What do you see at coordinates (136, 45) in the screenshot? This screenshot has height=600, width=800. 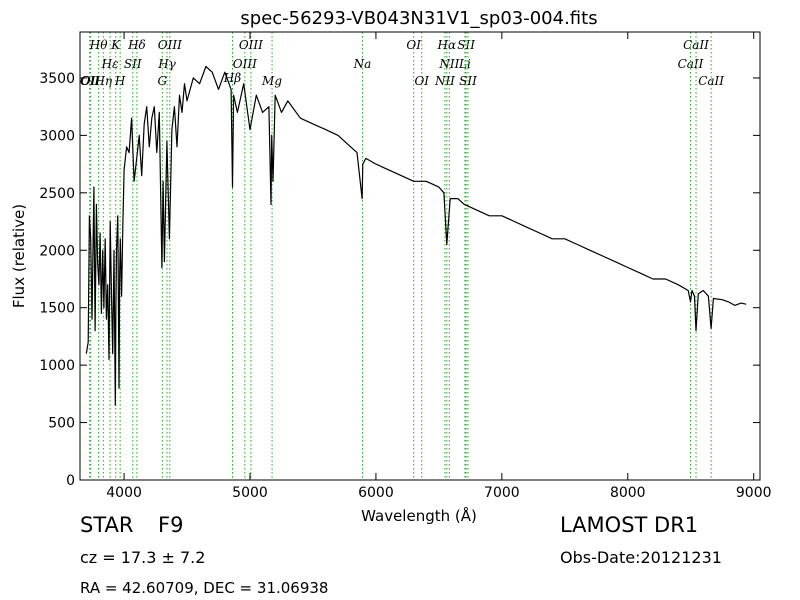 I see `line-marker-label: Hδ` at bounding box center [136, 45].